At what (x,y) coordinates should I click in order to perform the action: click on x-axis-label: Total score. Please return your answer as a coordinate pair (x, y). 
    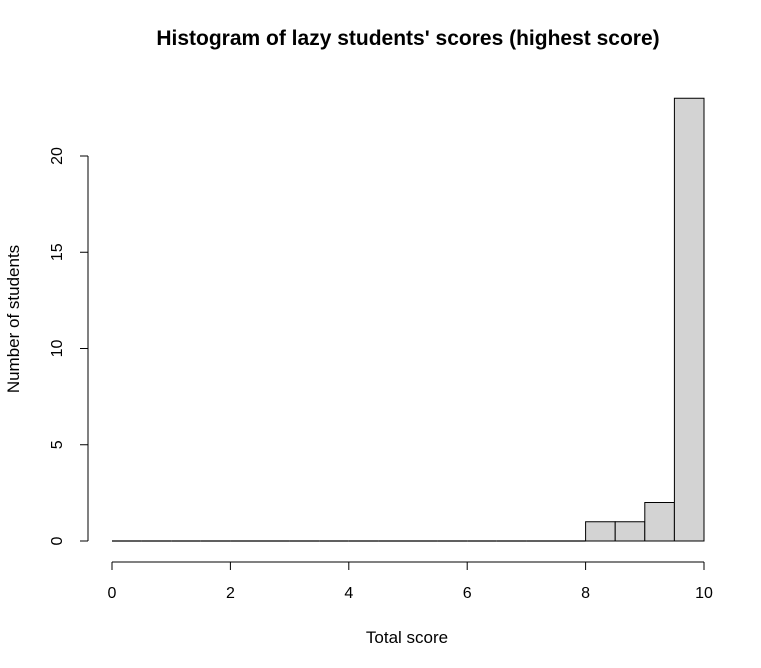
    Looking at the image, I should click on (407, 637).